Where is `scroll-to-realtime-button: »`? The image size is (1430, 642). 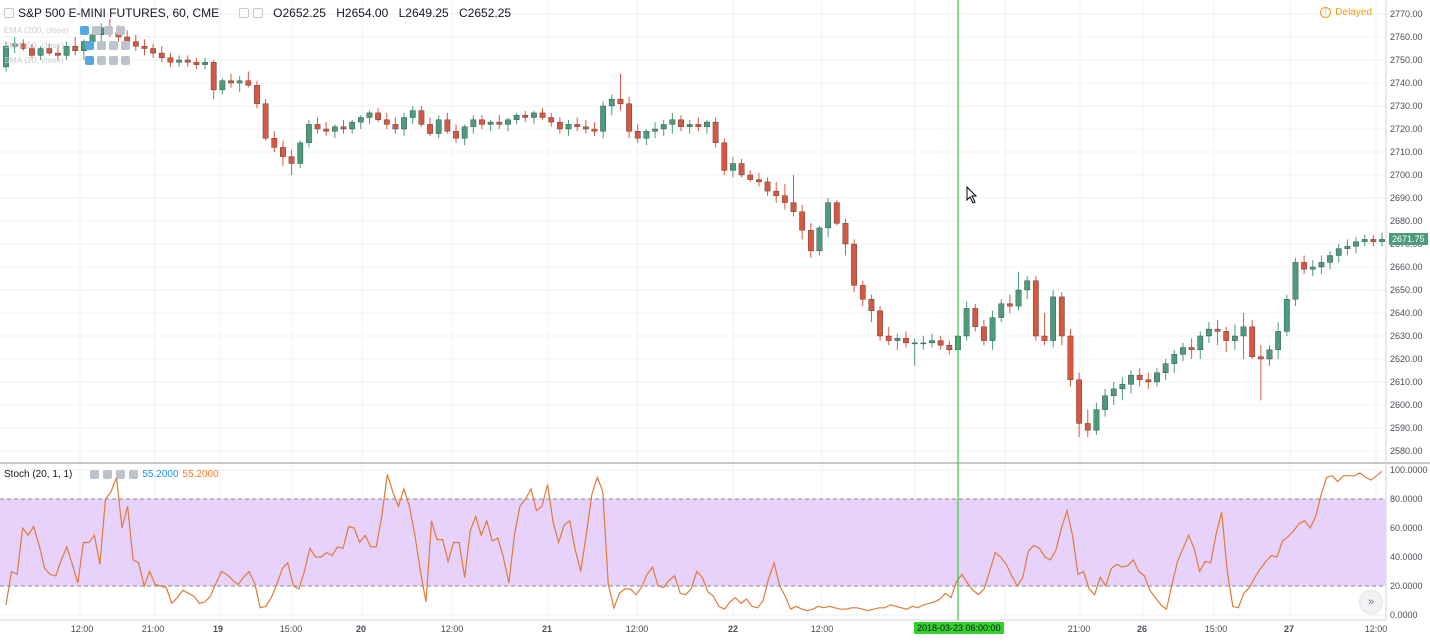
scroll-to-realtime-button: » is located at coordinates (1371, 602).